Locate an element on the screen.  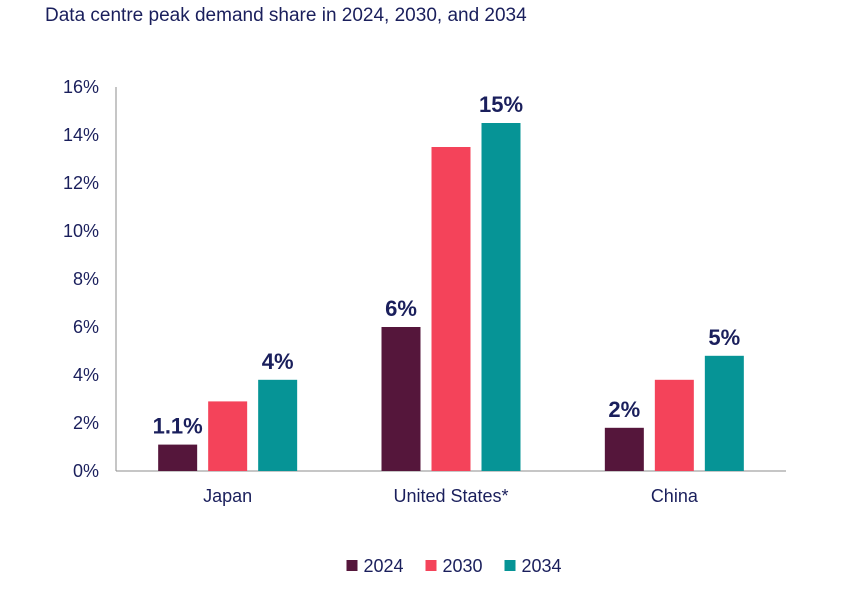
y-tick-label: 14% is located at coordinates (81, 135).